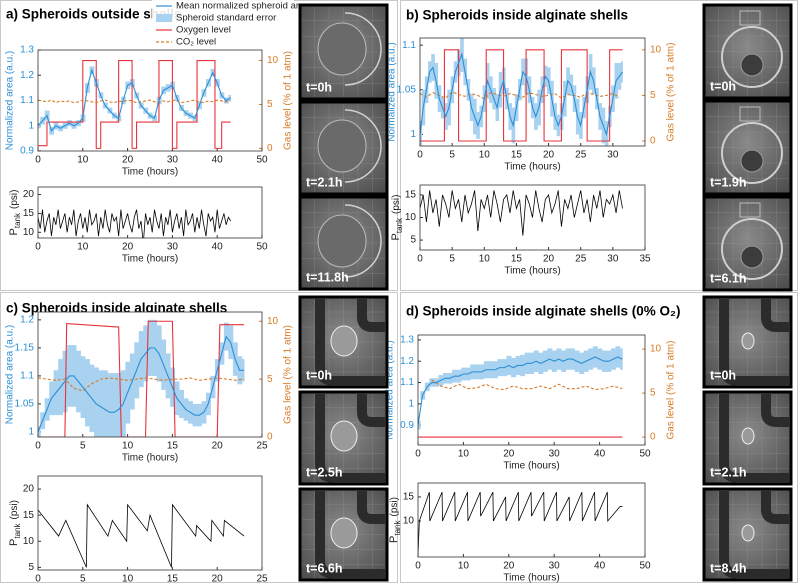  Describe the element at coordinates (226, 18) in the screenshot. I see `legend-label: Spheroid standard error` at that location.